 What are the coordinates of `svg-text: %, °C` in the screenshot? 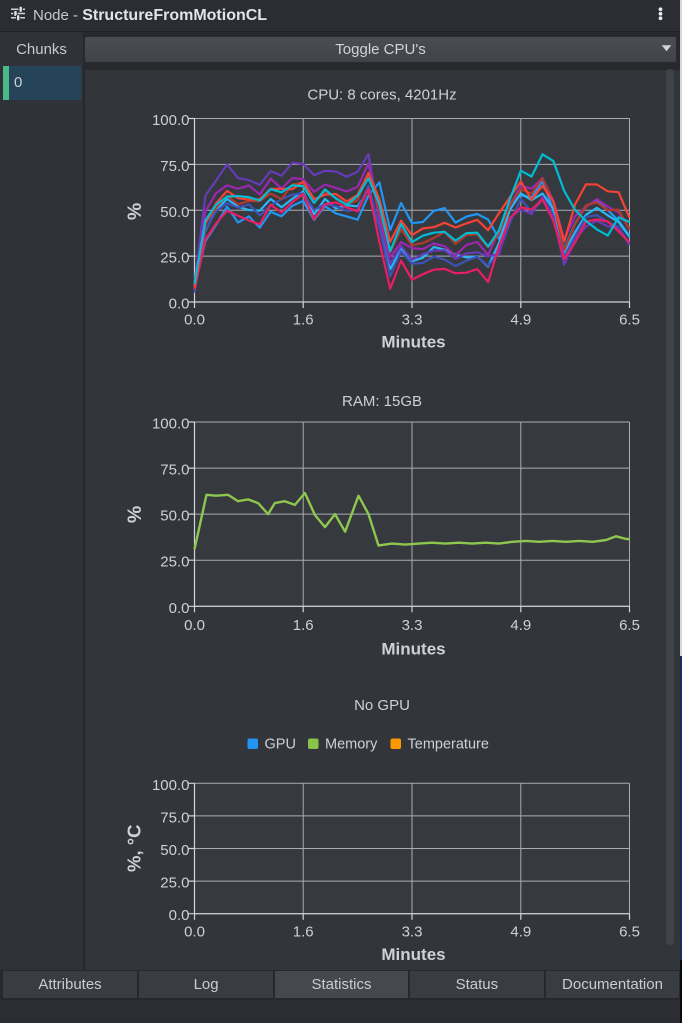 It's located at (134, 848).